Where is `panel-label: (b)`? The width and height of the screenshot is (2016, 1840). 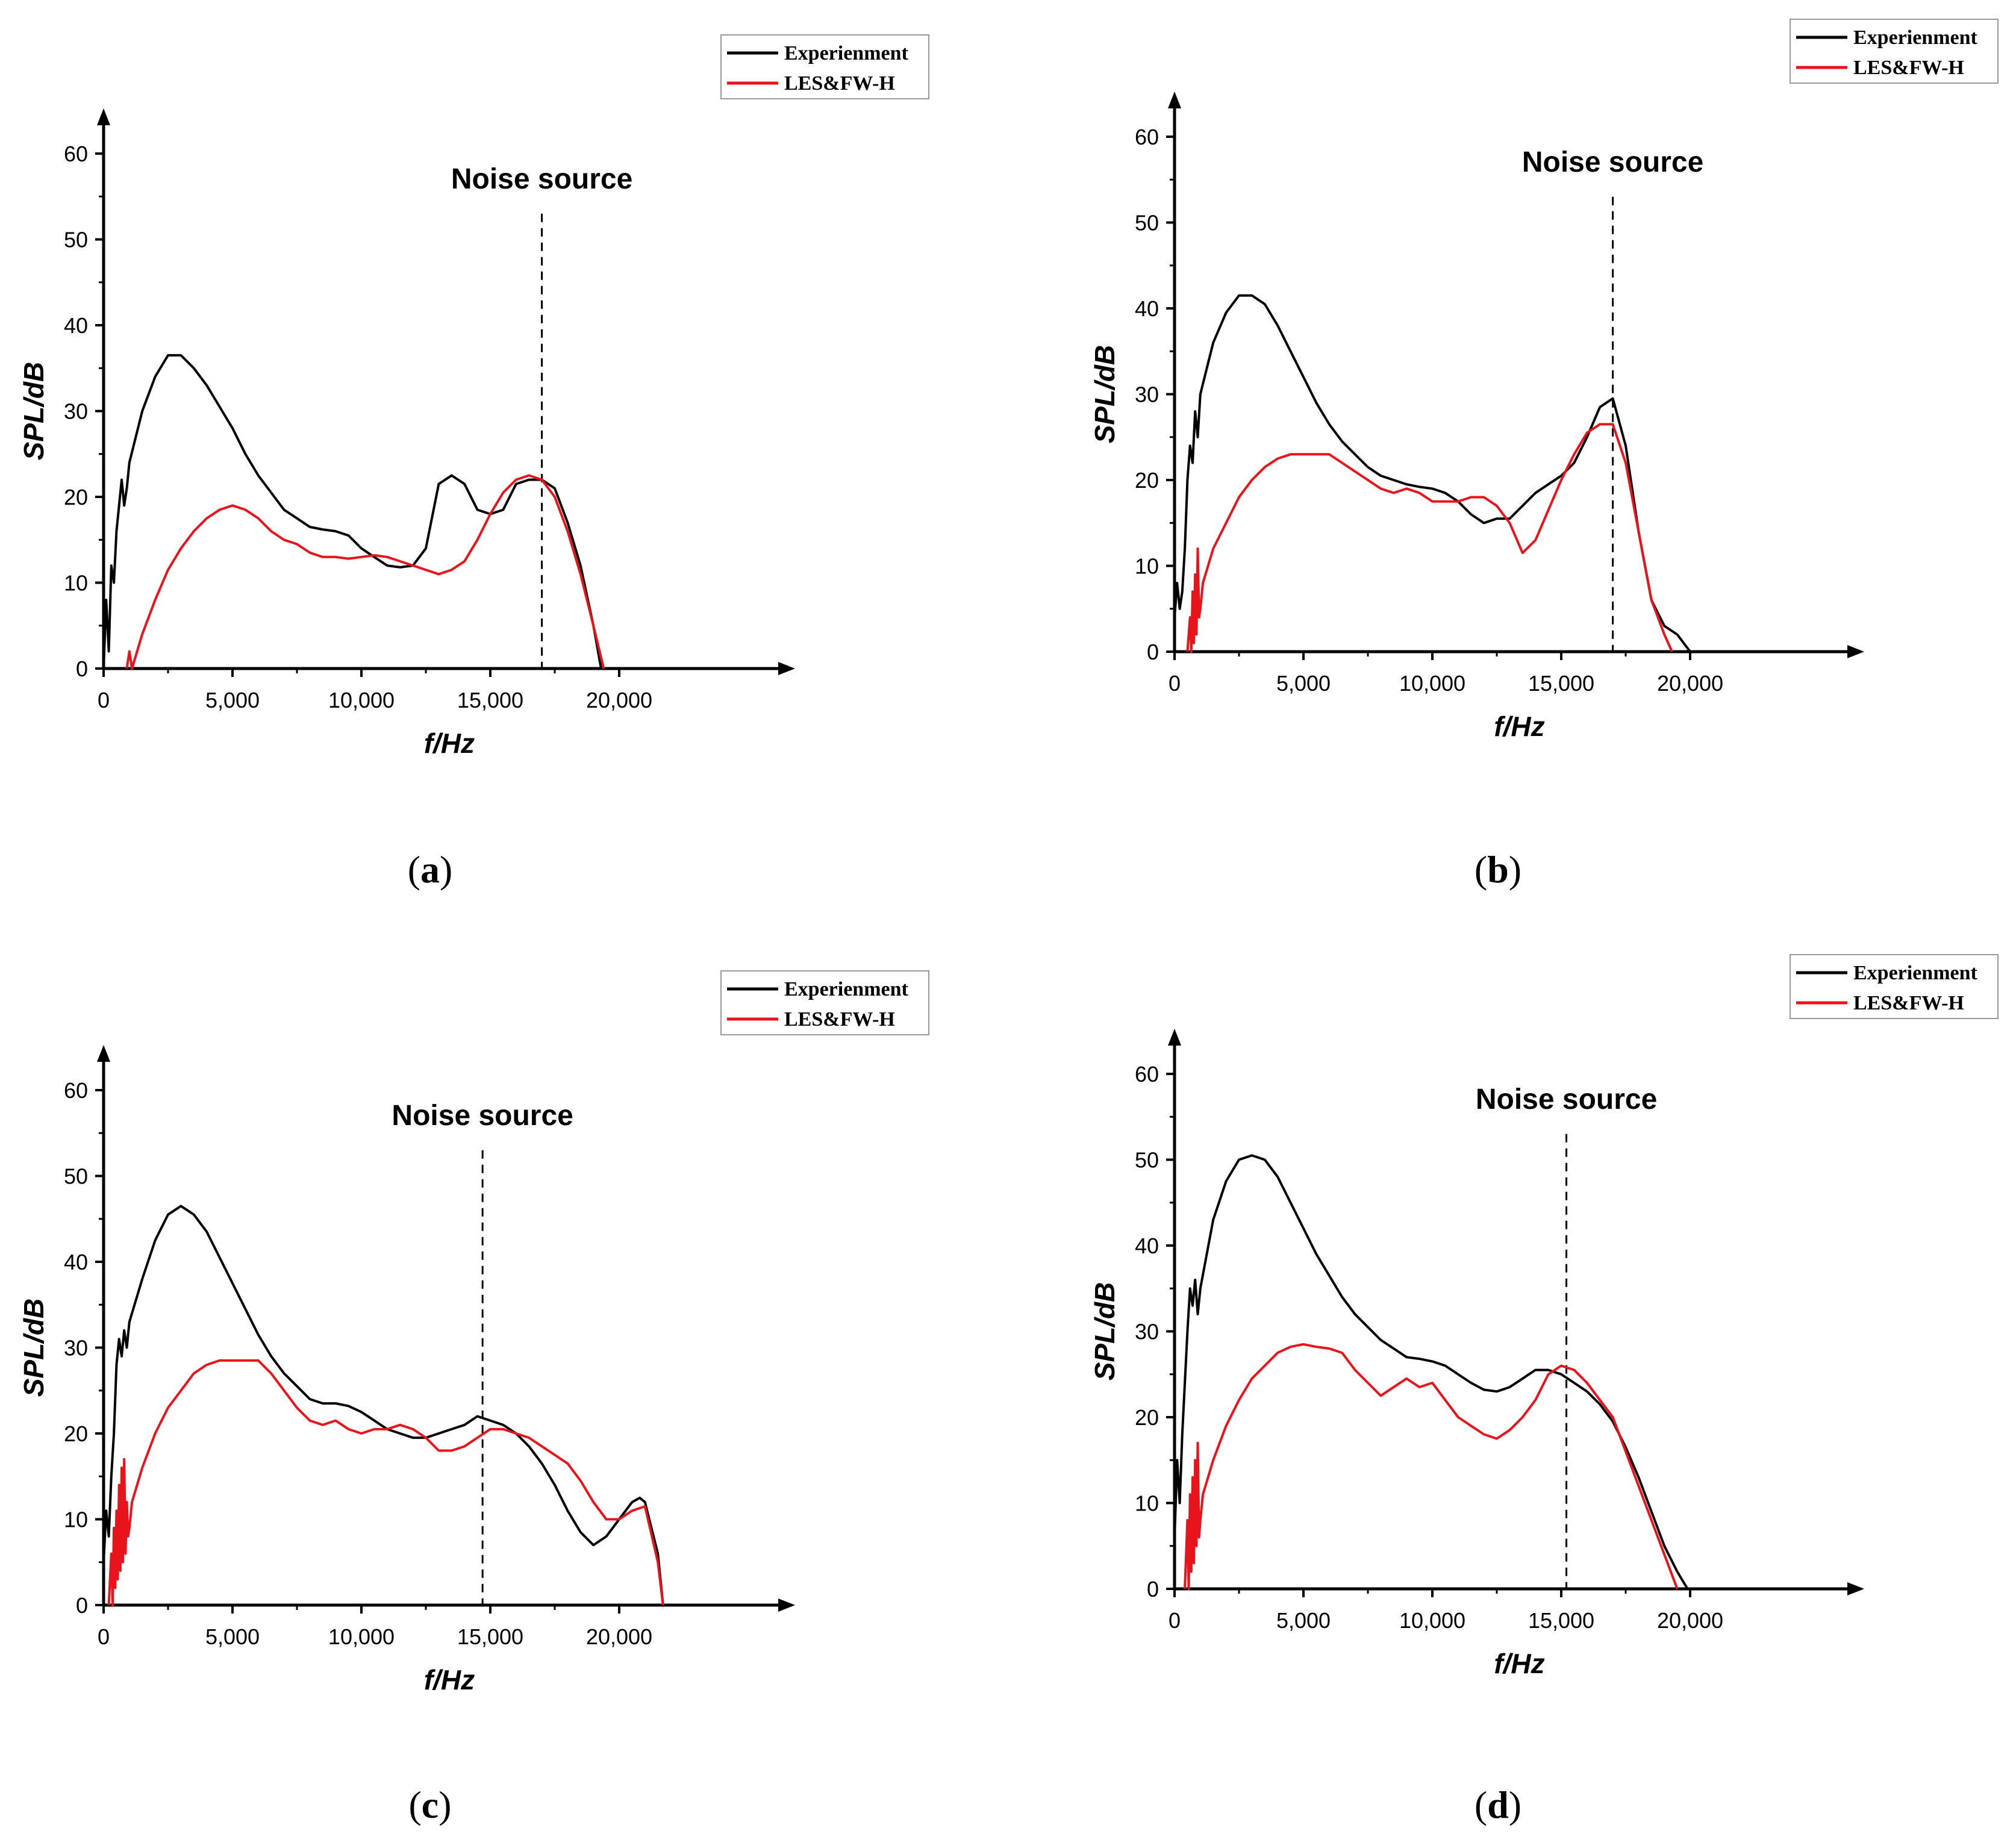
panel-label: (b) is located at coordinates (1498, 869).